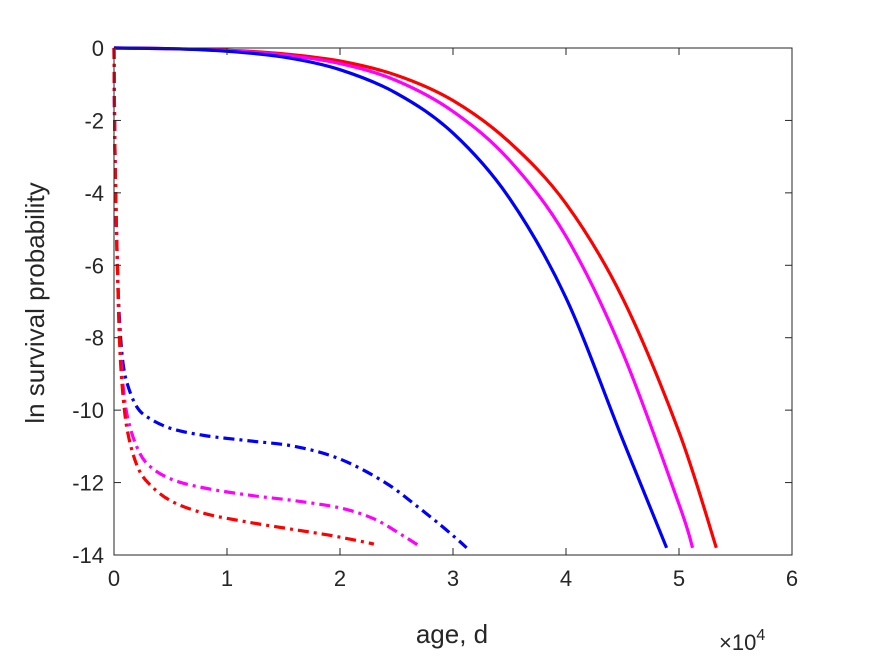  I want to click on y-tick-label: -8, so click(94, 338).